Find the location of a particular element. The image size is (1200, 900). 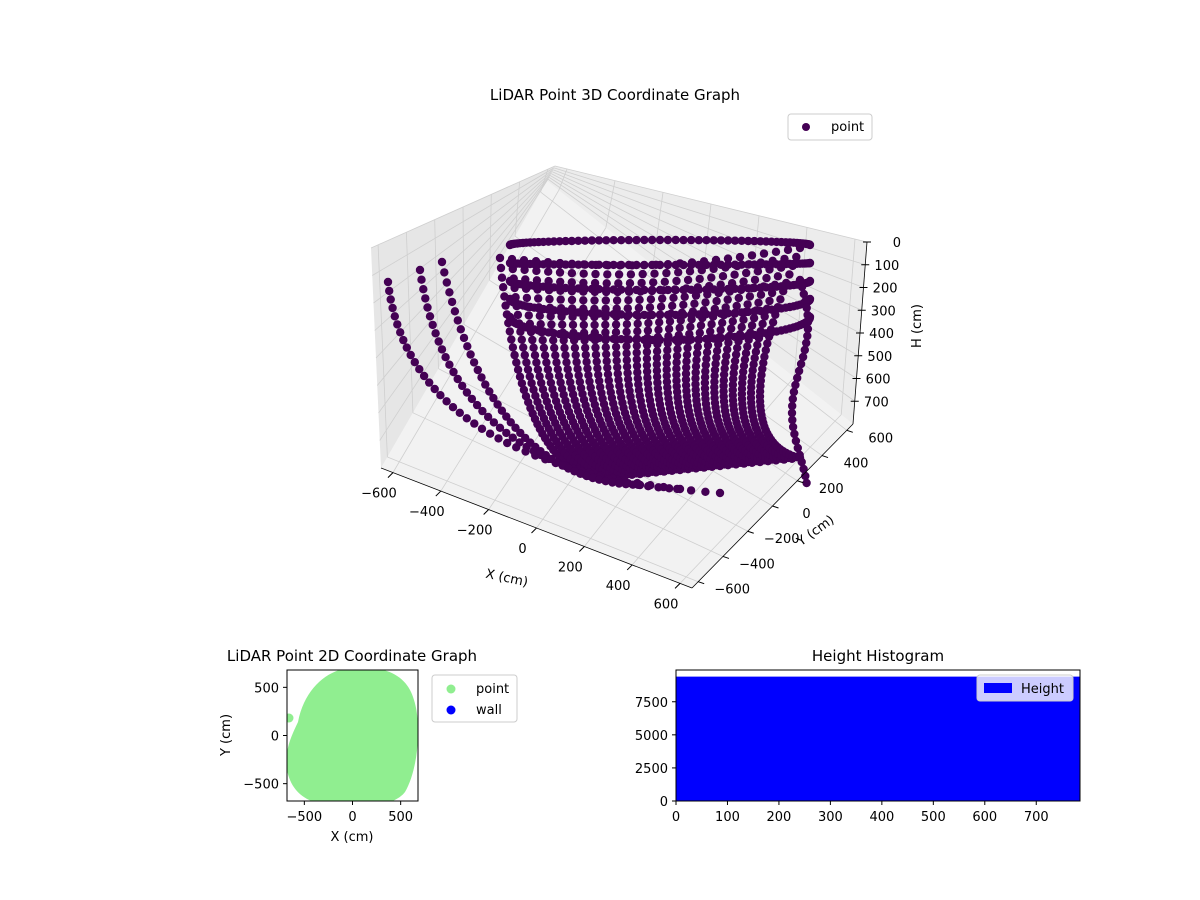

chart-3d-legend-box is located at coordinates (830, 127).